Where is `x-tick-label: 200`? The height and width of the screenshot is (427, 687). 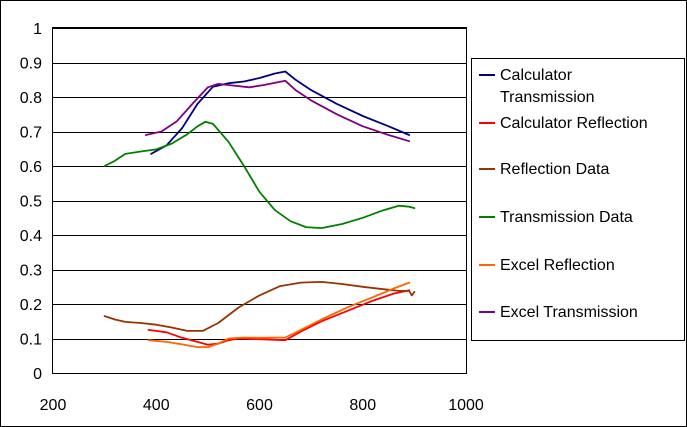 x-tick-label: 200 is located at coordinates (53, 405).